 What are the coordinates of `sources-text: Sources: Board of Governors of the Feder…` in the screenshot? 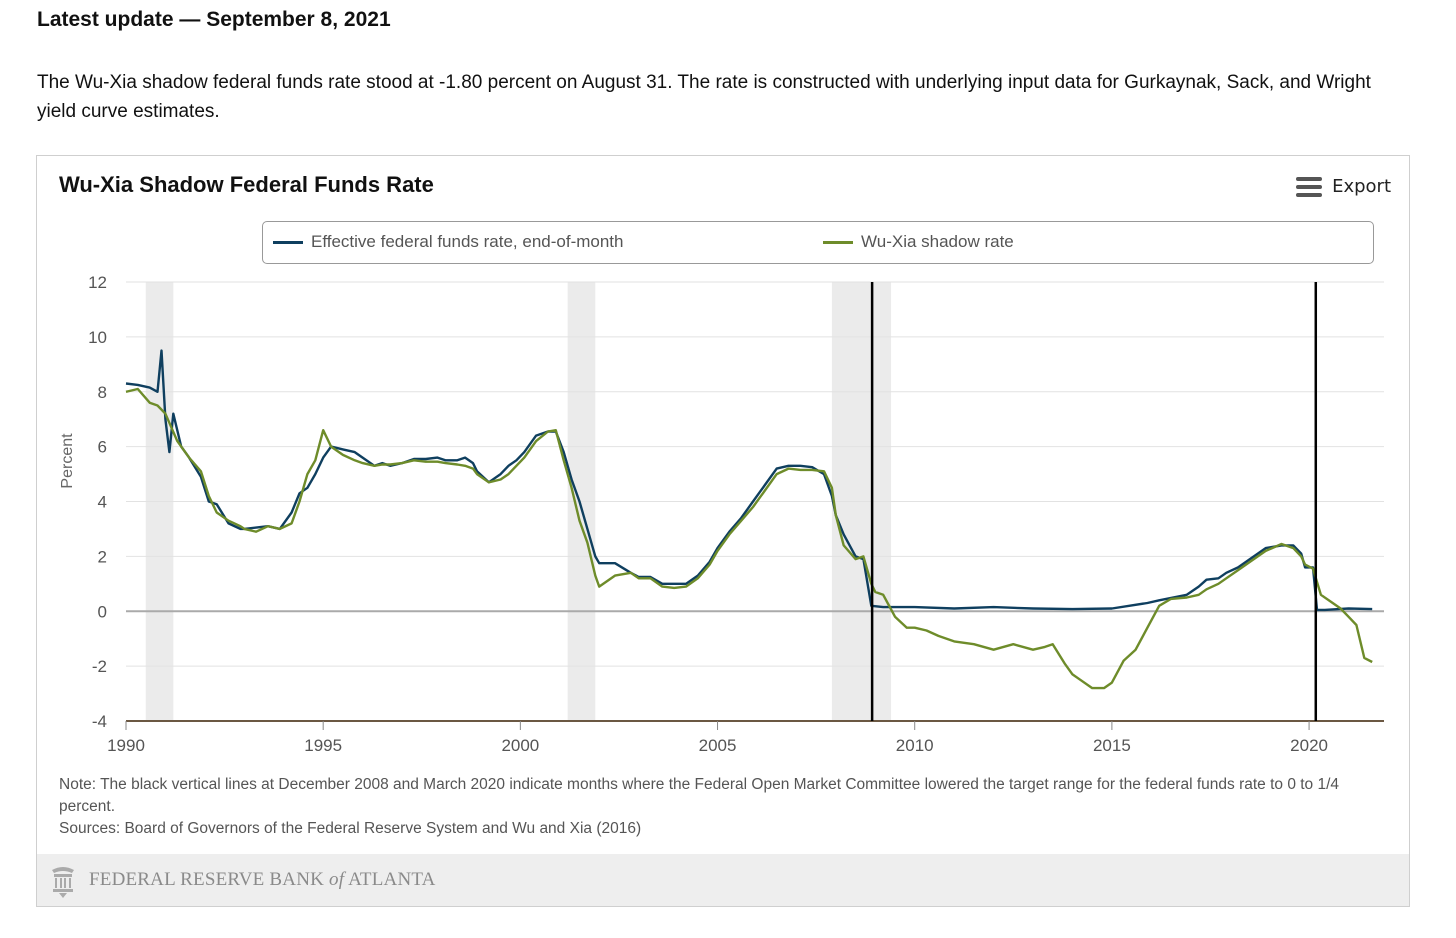 It's located at (350, 828).